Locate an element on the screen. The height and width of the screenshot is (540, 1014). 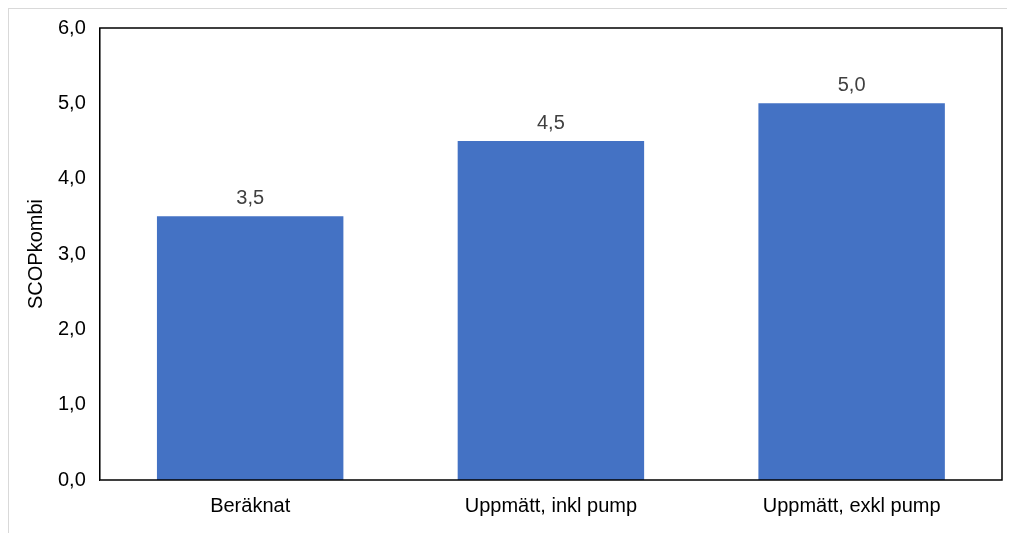
y-tick-label: 1,0 is located at coordinates (71, 403).